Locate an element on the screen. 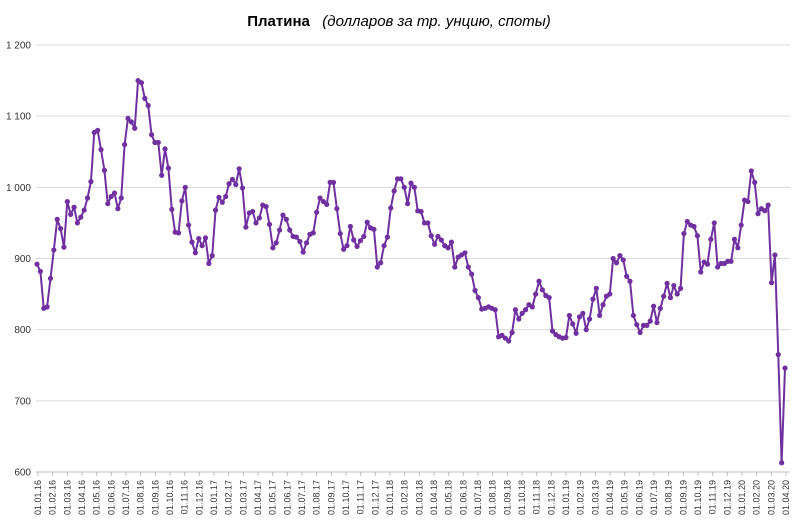  x-tick-label: 01.01.16 is located at coordinates (38, 497).